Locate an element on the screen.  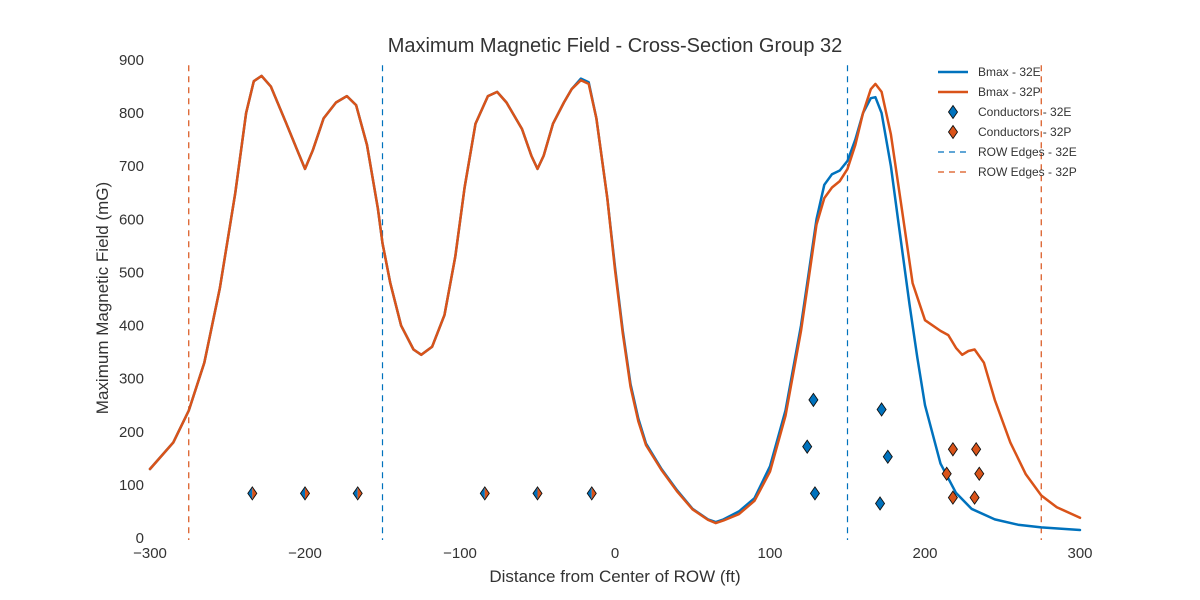
y-tick-label: 100 is located at coordinates (131, 485).